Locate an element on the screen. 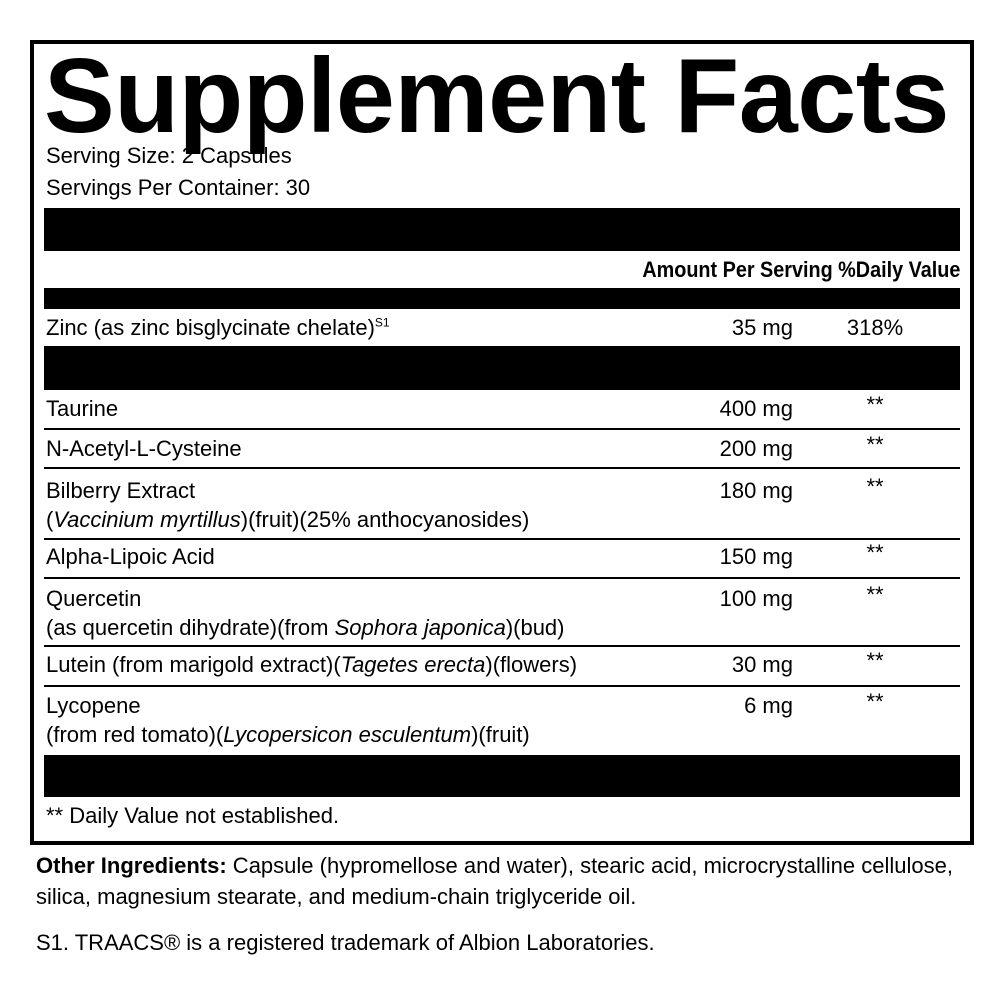 Image resolution: width=1000 pixels, height=1000 pixels. superscript: S1 is located at coordinates (382, 322).